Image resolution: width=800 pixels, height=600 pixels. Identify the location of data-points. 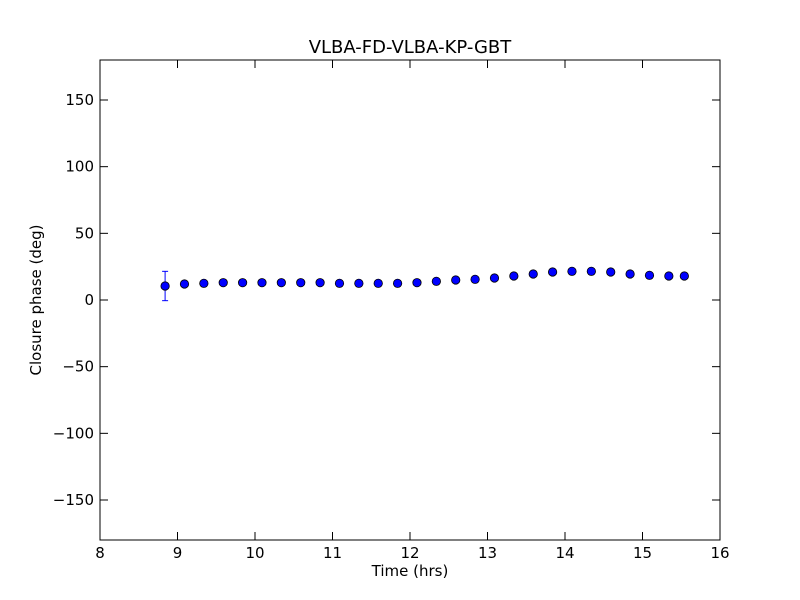
(424, 284).